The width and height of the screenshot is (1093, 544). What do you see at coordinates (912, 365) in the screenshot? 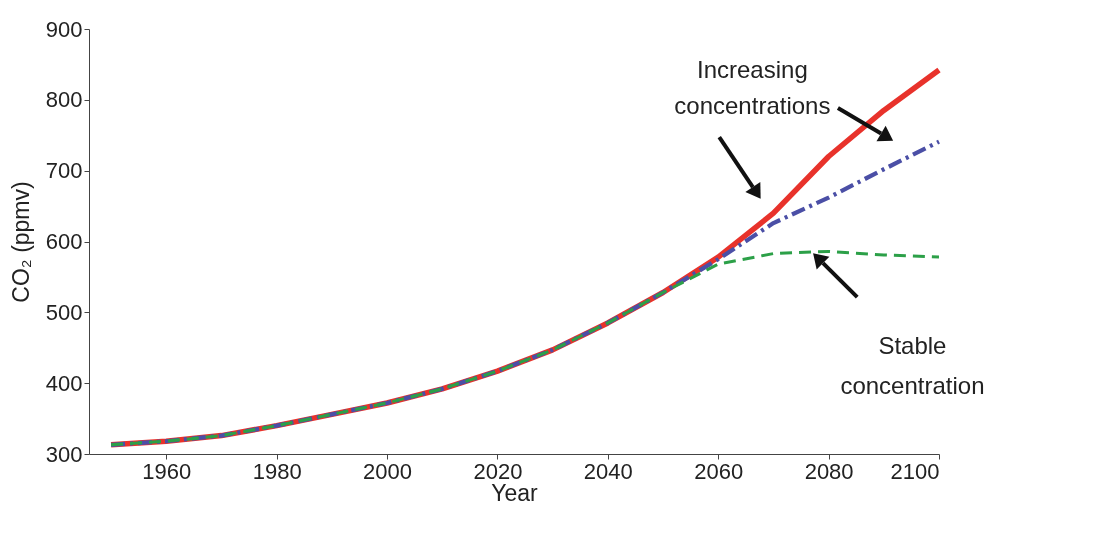
I see `annotation: Stable concentration` at bounding box center [912, 365].